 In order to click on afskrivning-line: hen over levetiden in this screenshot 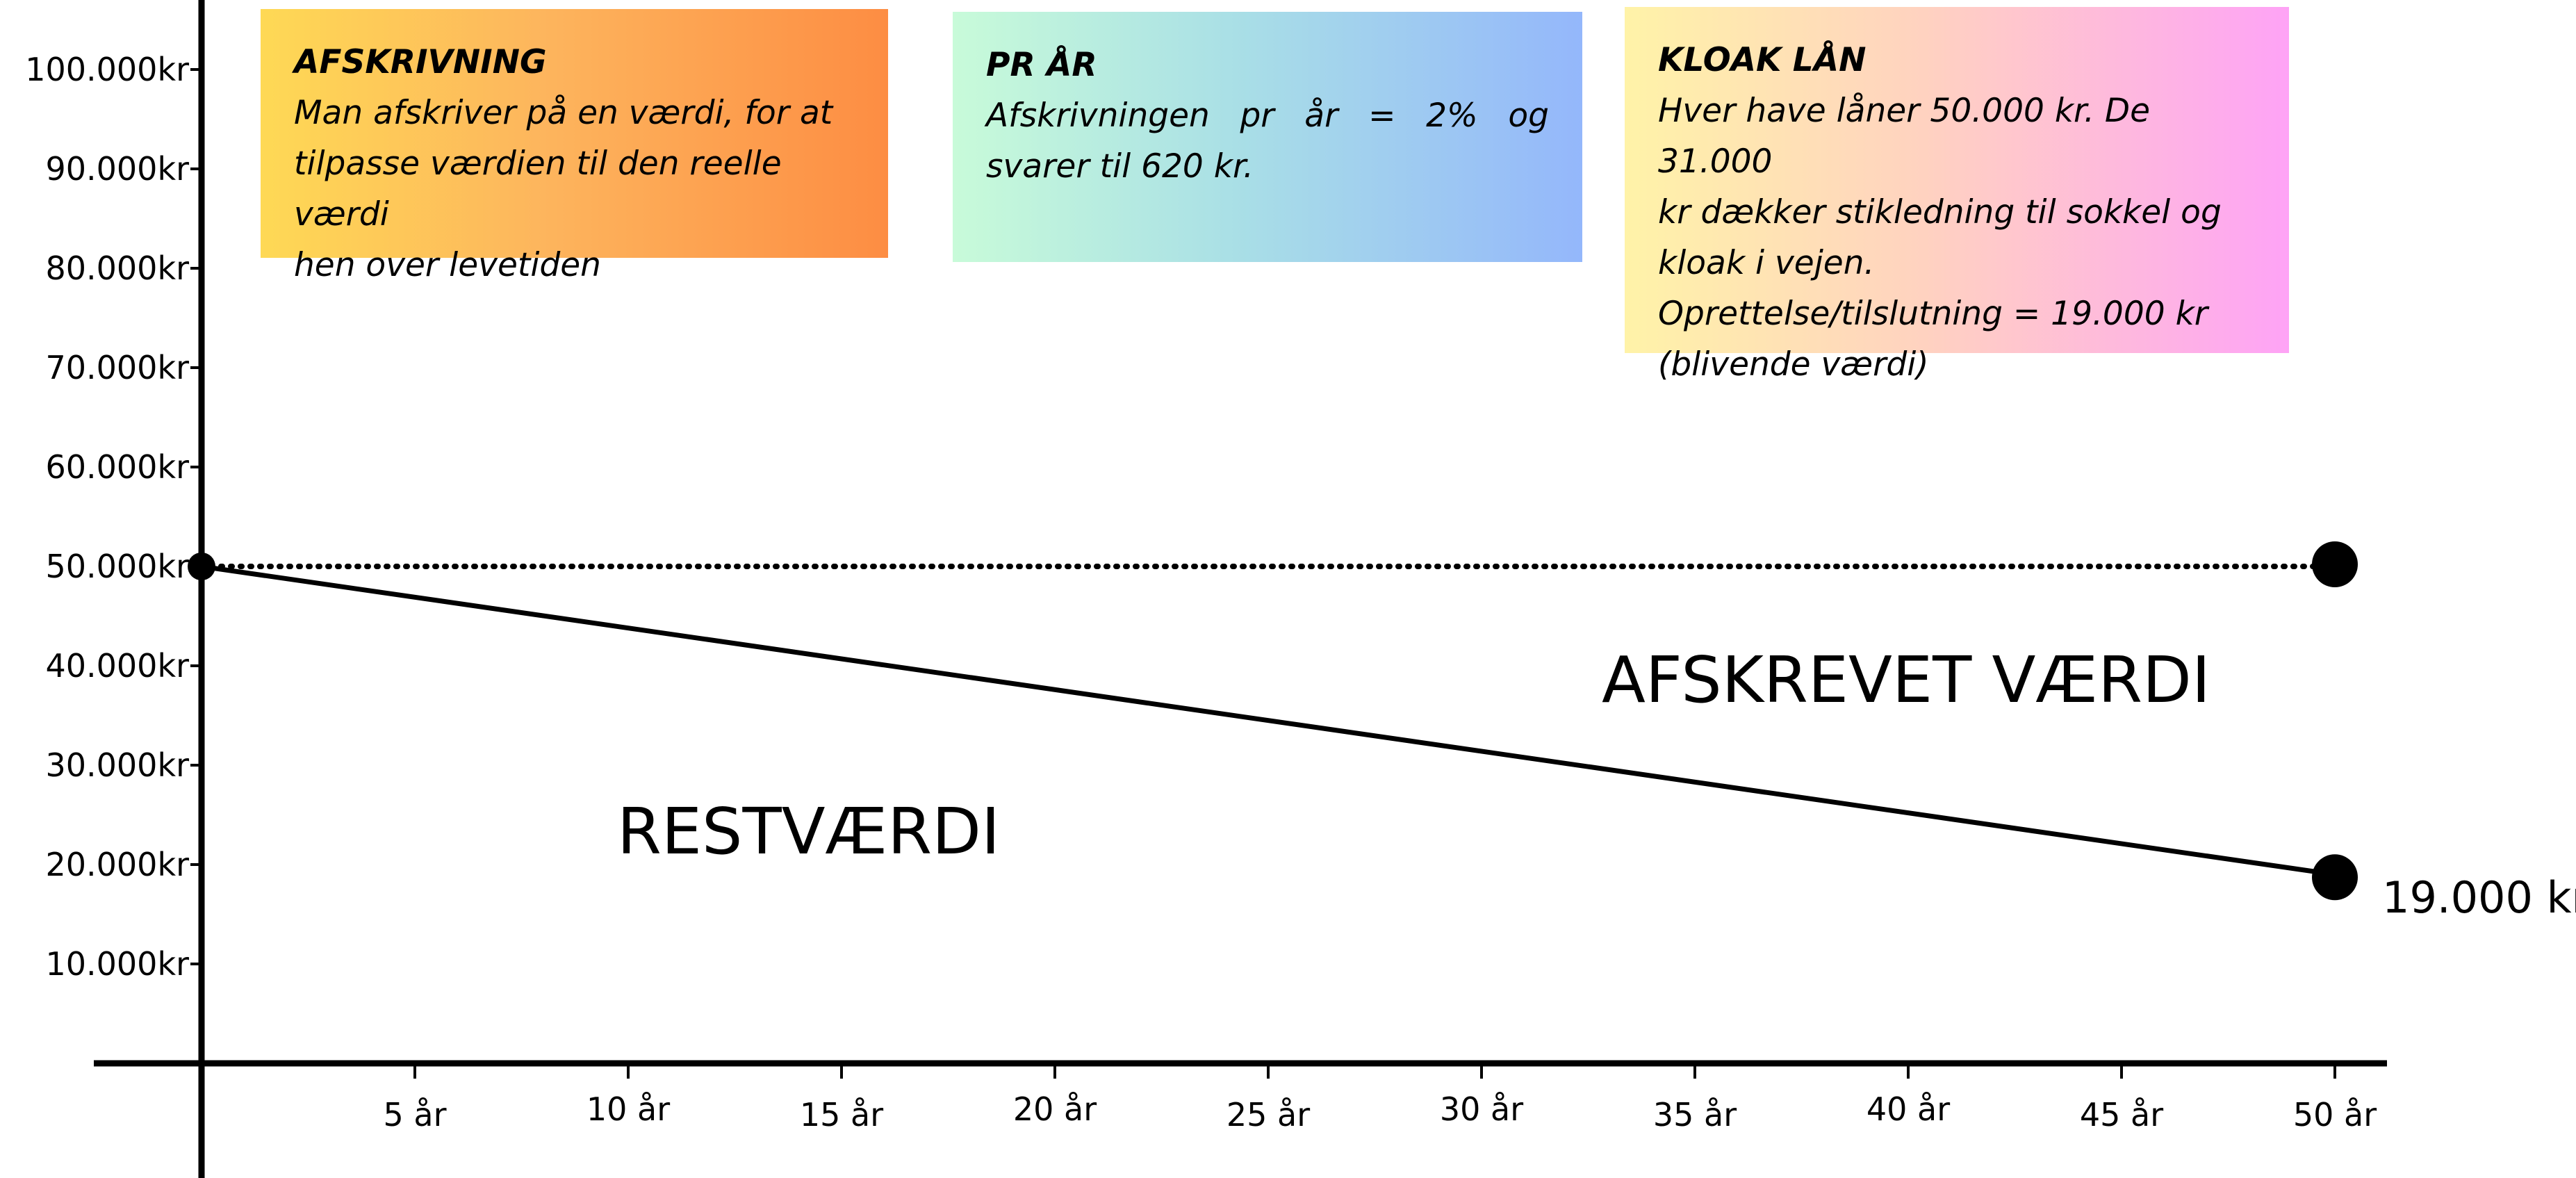, I will do `click(447, 265)`.